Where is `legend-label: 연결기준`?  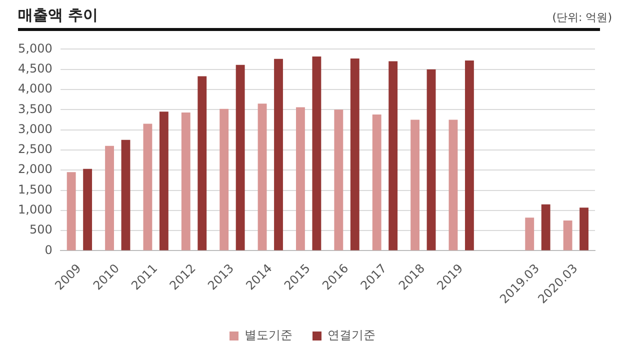 legend-label: 연결기준 is located at coordinates (352, 335).